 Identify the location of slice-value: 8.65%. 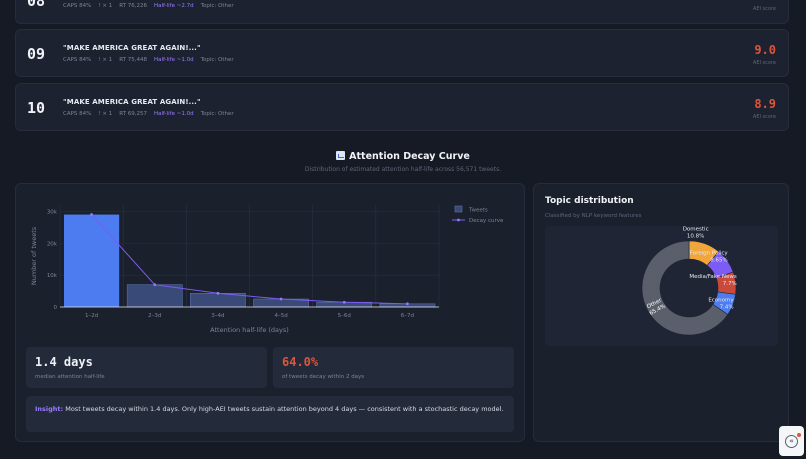
(718, 260).